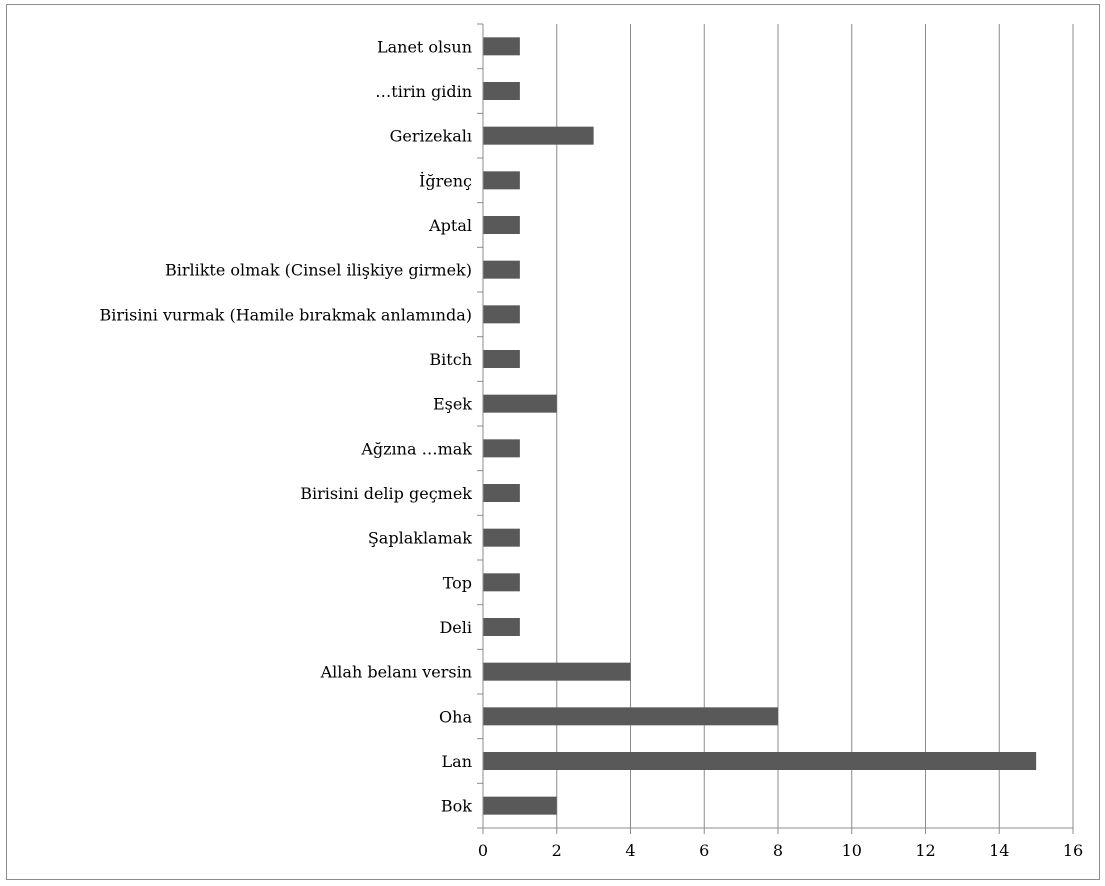  What do you see at coordinates (445, 180) in the screenshot?
I see `category-label: İğrenç` at bounding box center [445, 180].